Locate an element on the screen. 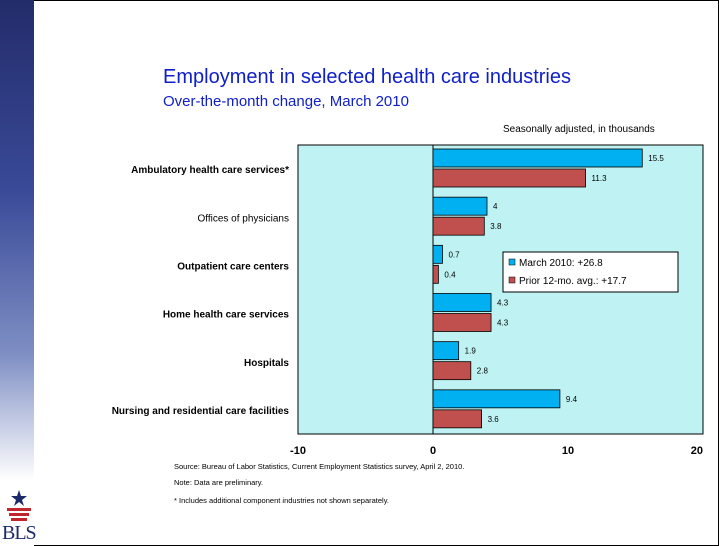 The height and width of the screenshot is (546, 719). data-label: 9.4 is located at coordinates (572, 399).